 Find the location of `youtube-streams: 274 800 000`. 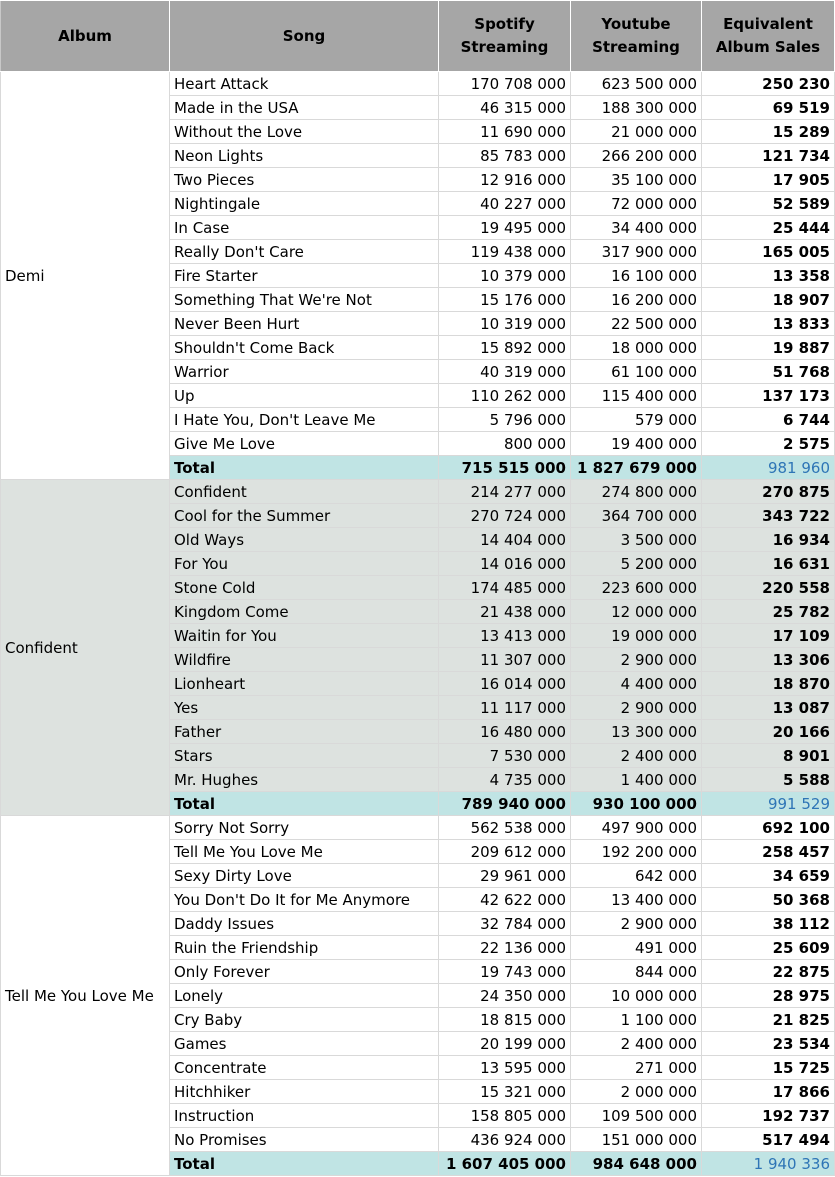

youtube-streams: 274 800 000 is located at coordinates (636, 491).